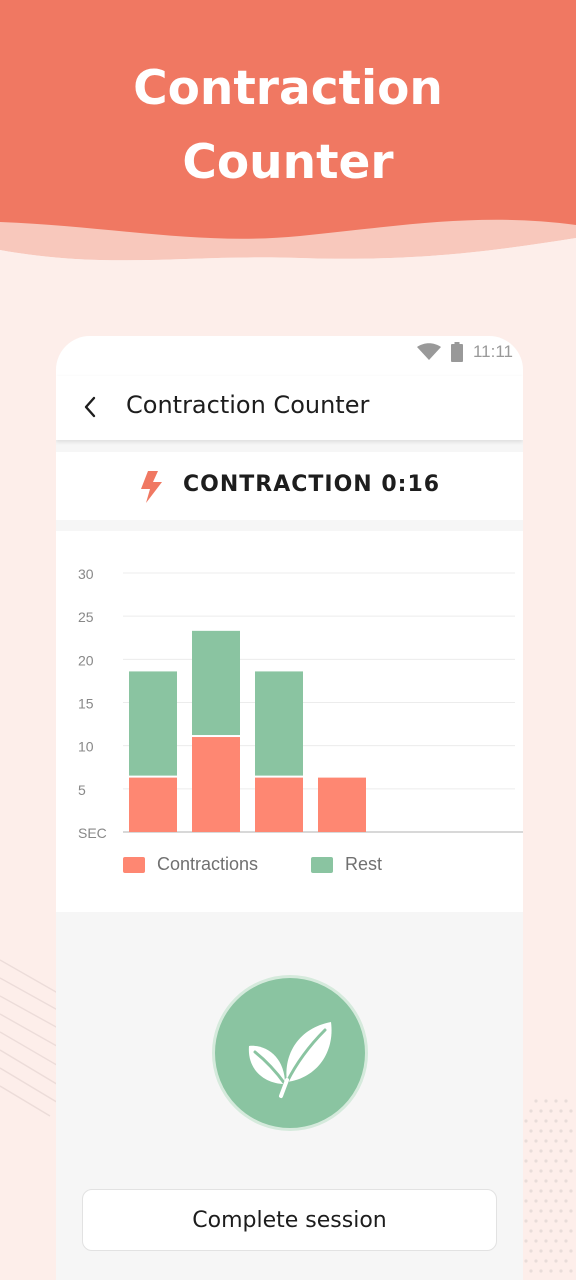  I want to click on bar-rest, so click(153, 723).